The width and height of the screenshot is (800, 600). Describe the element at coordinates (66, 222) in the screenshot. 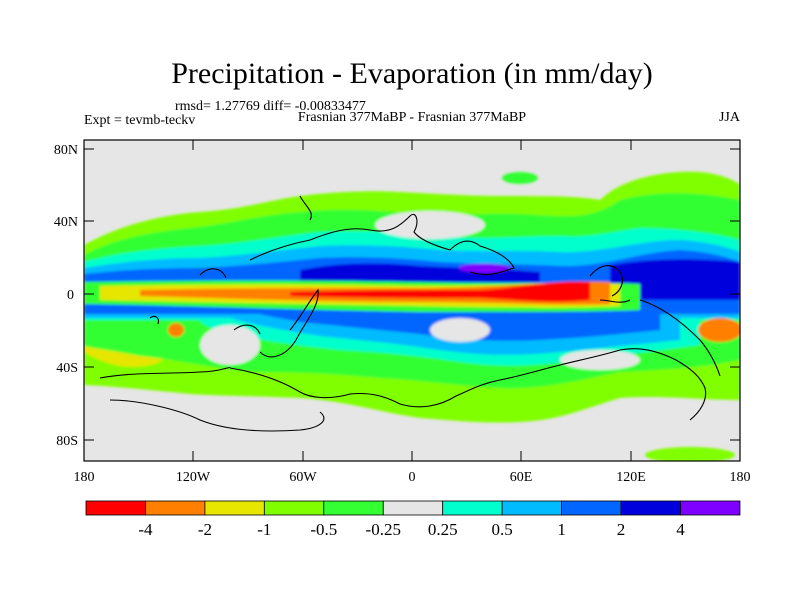

I see `y-tick-label: 40N` at that location.